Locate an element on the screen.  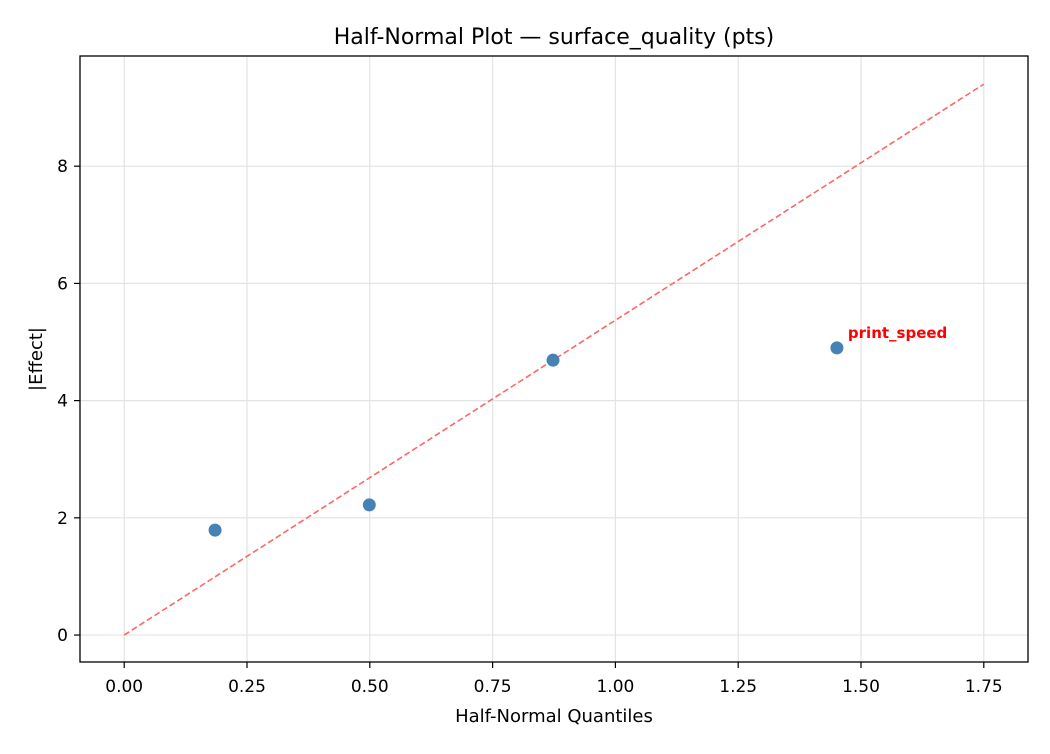
y-tick-label: 4 is located at coordinates (62, 402).